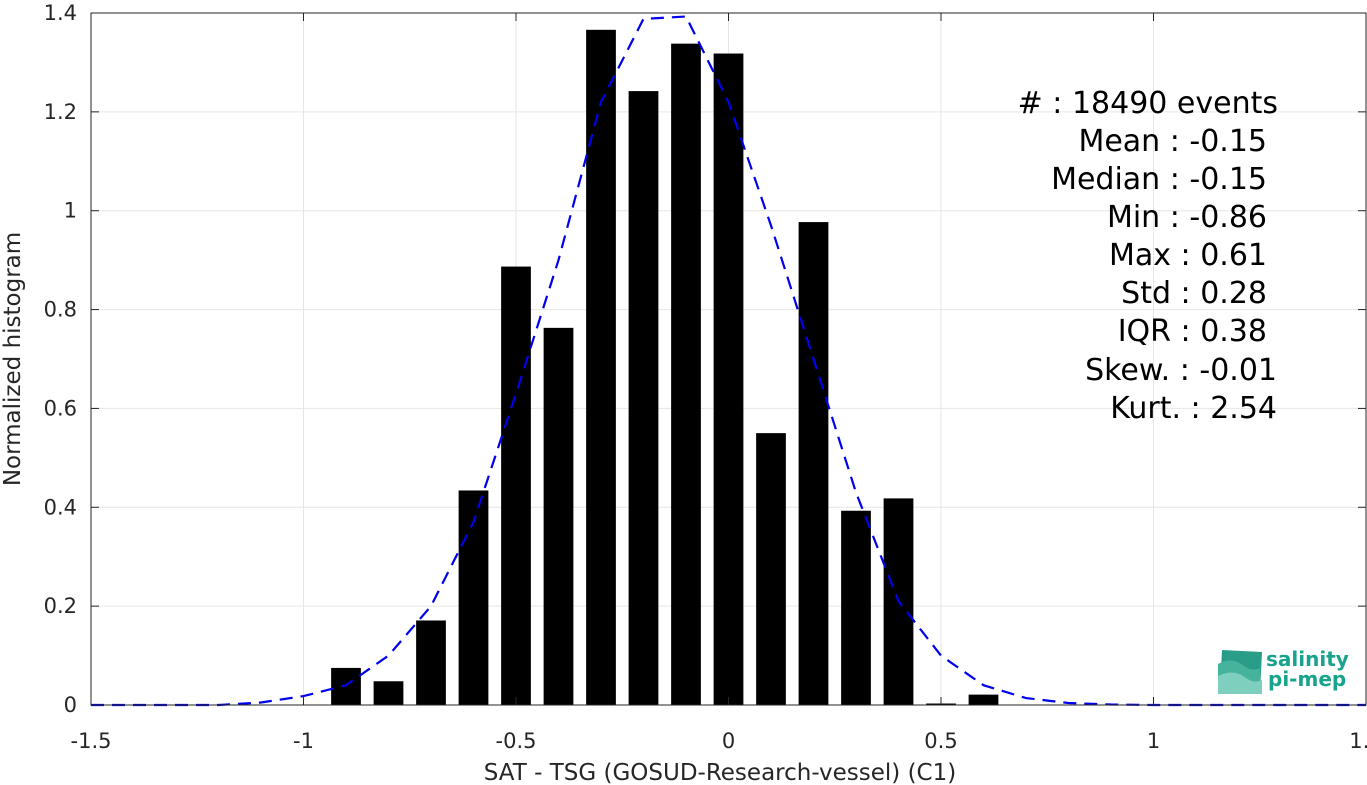  I want to click on y-tick-label: 1, so click(70, 211).